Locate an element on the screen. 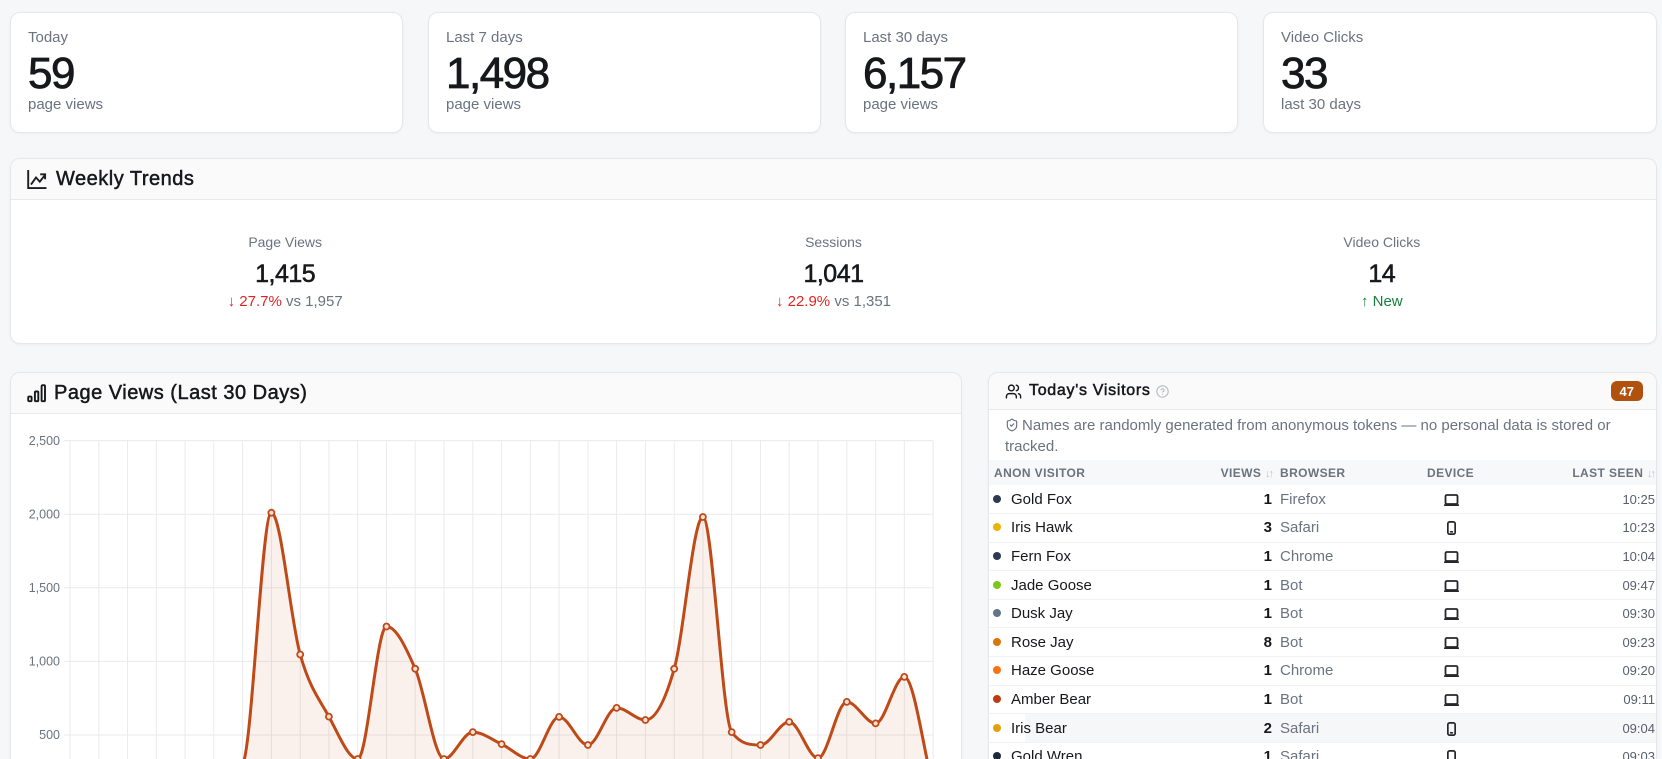  svg-text: 500 is located at coordinates (49, 735).